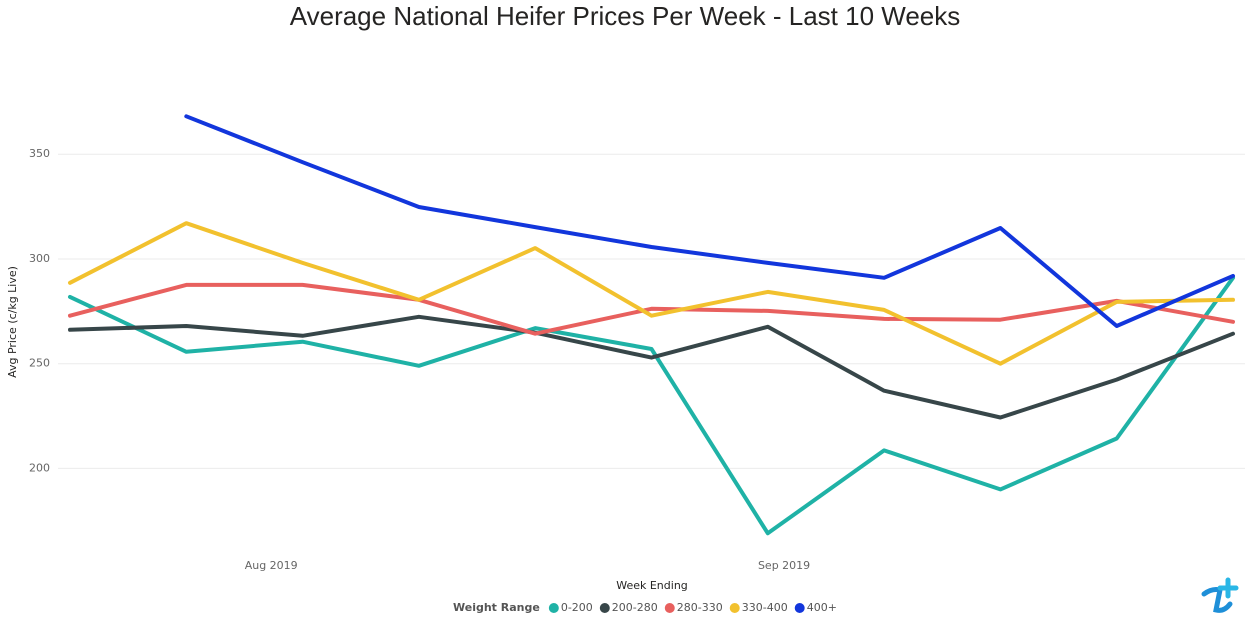 This screenshot has height=619, width=1250. I want to click on legend-title: Weight Range, so click(496, 607).